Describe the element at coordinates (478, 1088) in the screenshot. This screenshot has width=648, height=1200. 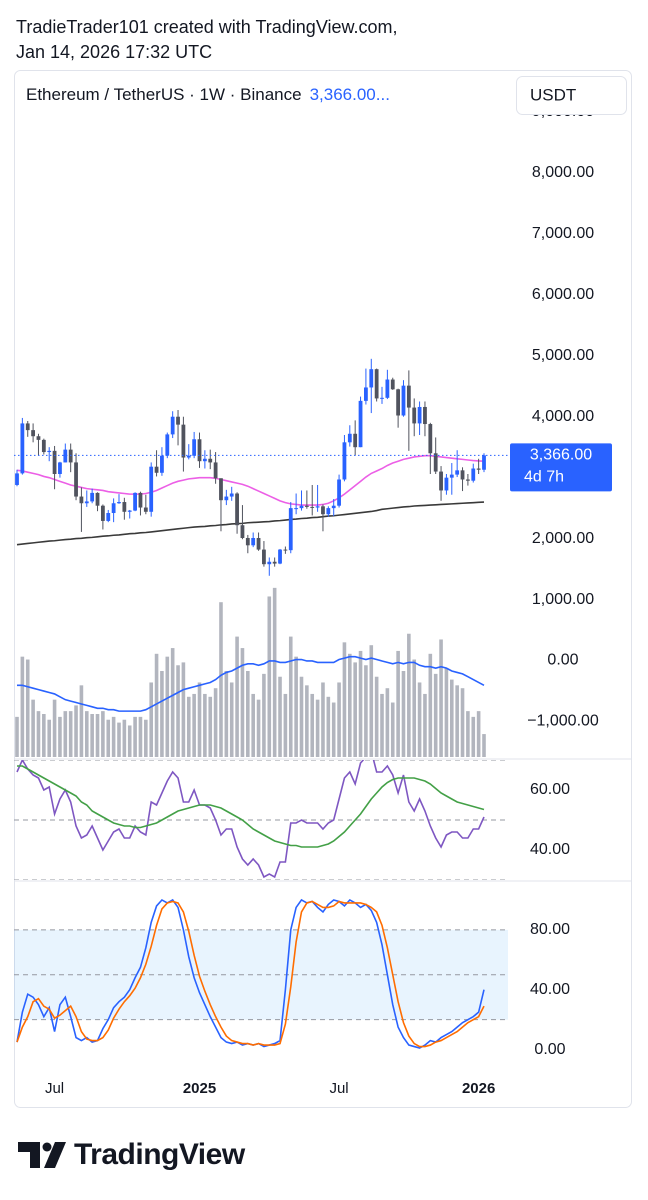
I see `x-tick-label: 2026` at that location.